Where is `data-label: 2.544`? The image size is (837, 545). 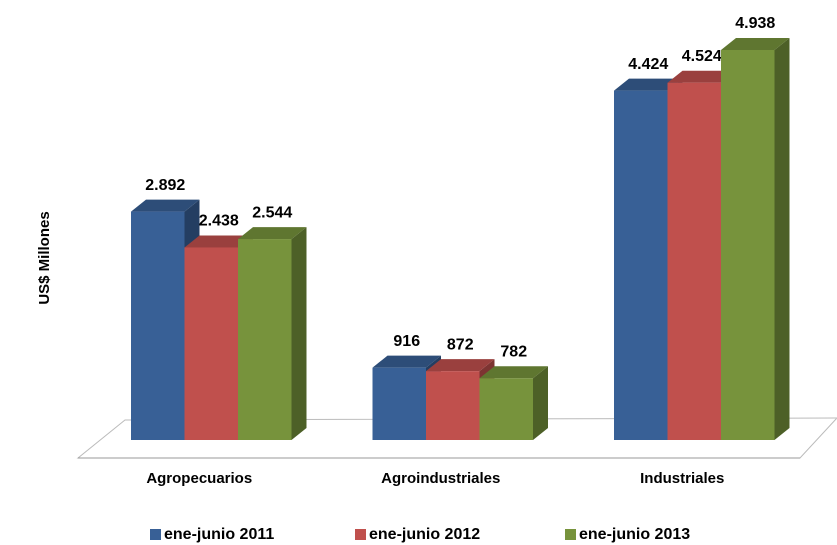
data-label: 2.544 is located at coordinates (272, 212).